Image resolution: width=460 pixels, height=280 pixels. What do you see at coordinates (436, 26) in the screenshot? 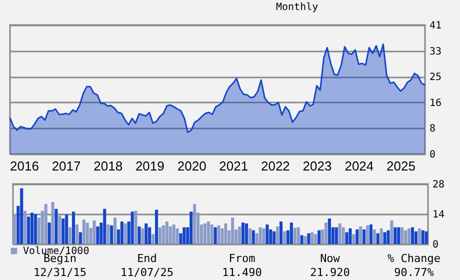
I see `y-tick-label: 41` at bounding box center [436, 26].